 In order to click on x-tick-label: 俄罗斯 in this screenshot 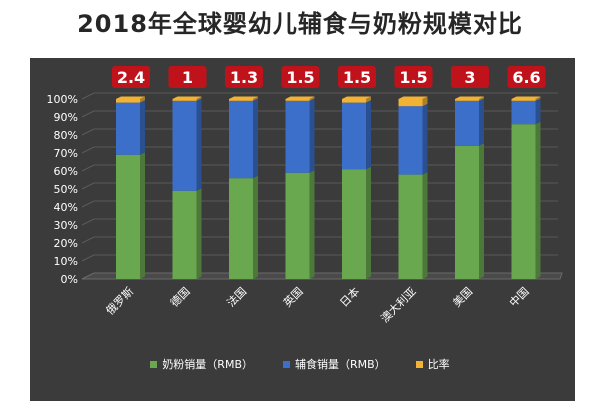, I will do `click(120, 301)`.